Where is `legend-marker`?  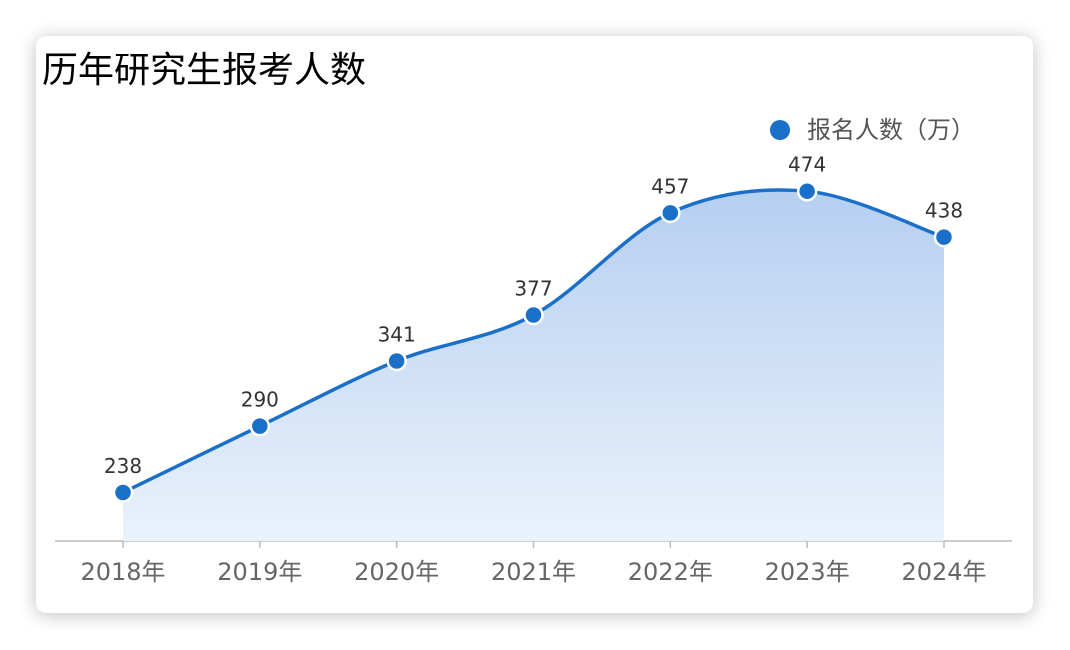
legend-marker is located at coordinates (780, 130).